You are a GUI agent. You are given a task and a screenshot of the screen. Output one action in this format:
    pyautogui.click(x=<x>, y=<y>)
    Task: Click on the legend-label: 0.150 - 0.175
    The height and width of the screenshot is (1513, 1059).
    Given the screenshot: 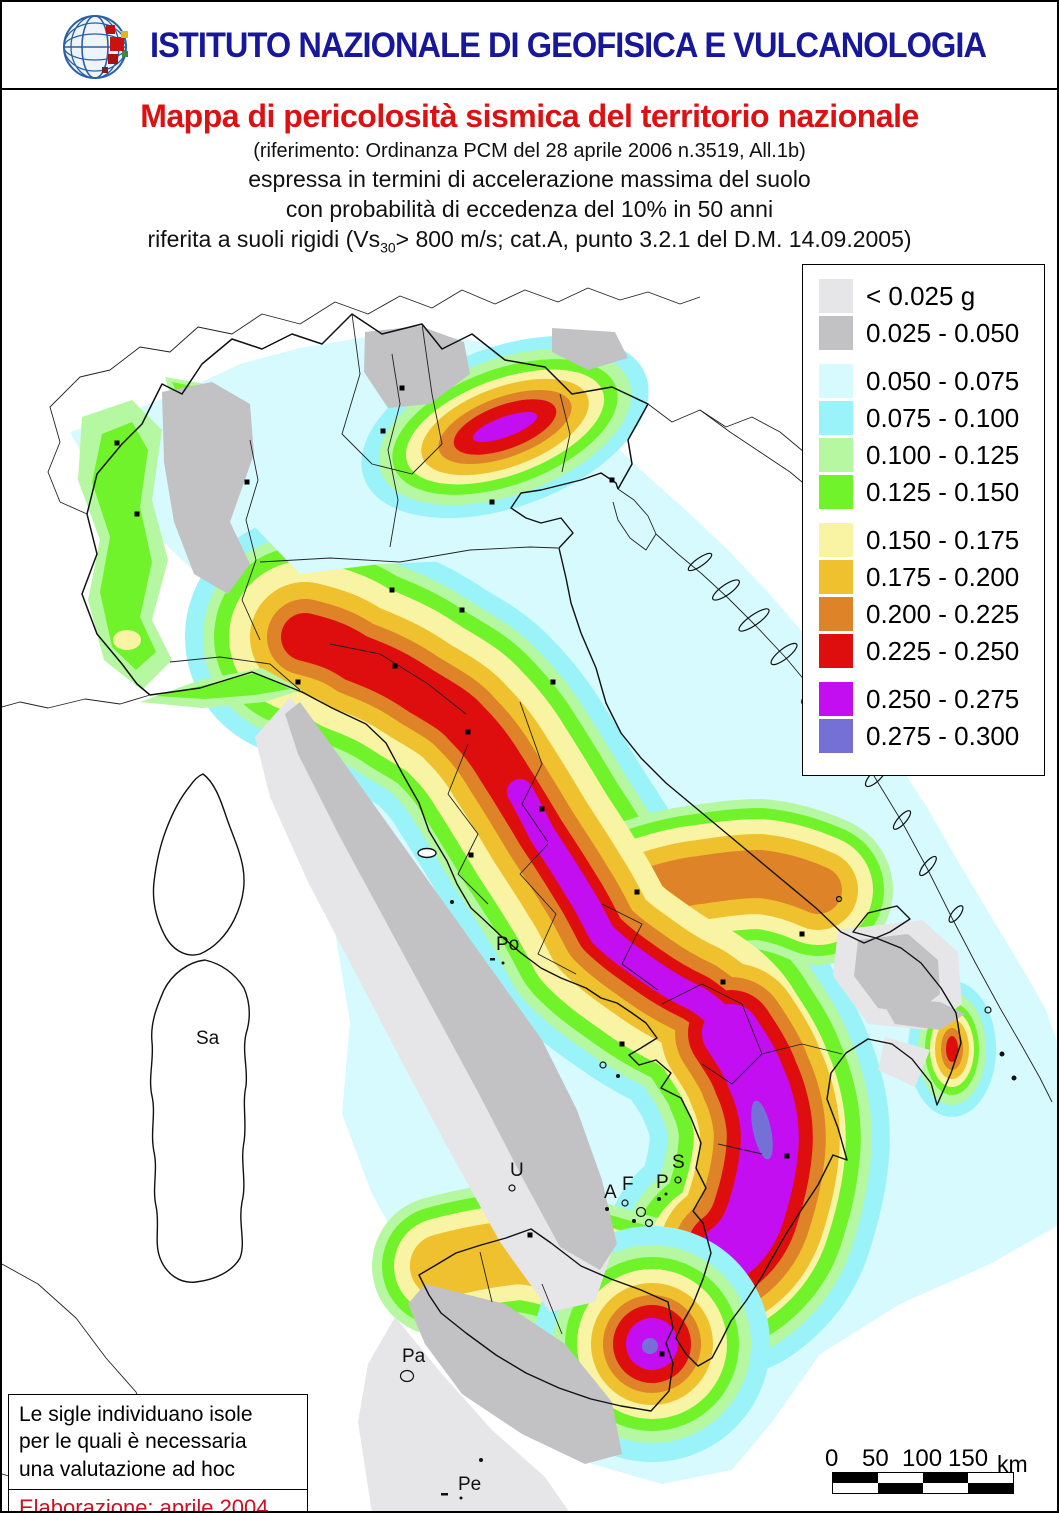 What is the action you would take?
    pyautogui.click(x=943, y=539)
    